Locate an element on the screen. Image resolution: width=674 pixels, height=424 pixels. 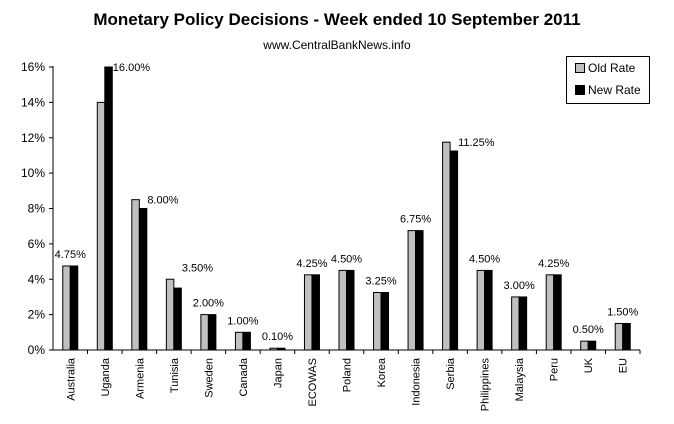
x-tick-label: ECOWAS is located at coordinates (313, 382).